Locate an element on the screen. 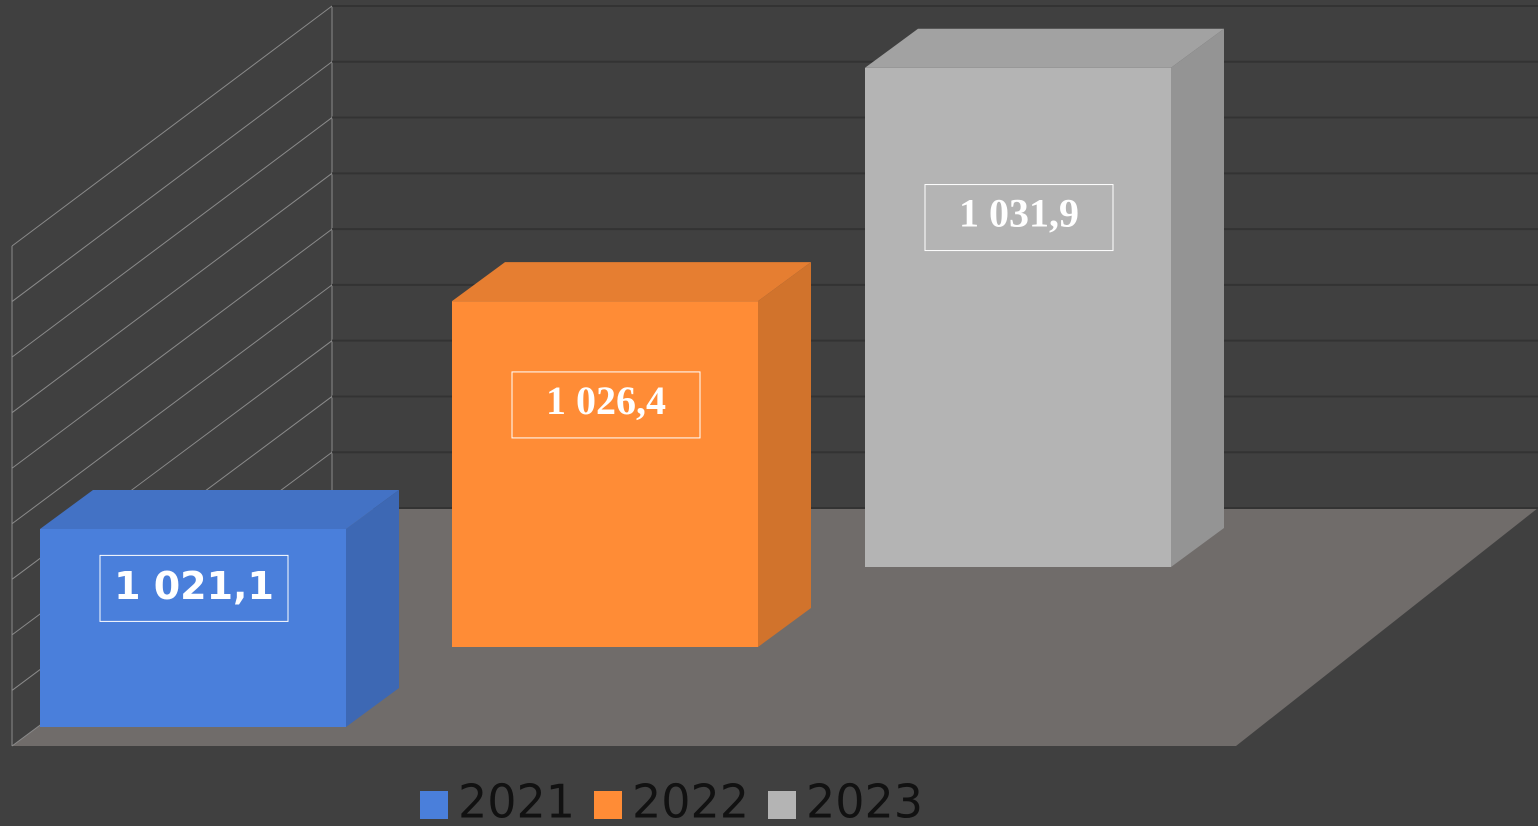 The image size is (1538, 826). value-label: 1 021,1 is located at coordinates (194, 586).